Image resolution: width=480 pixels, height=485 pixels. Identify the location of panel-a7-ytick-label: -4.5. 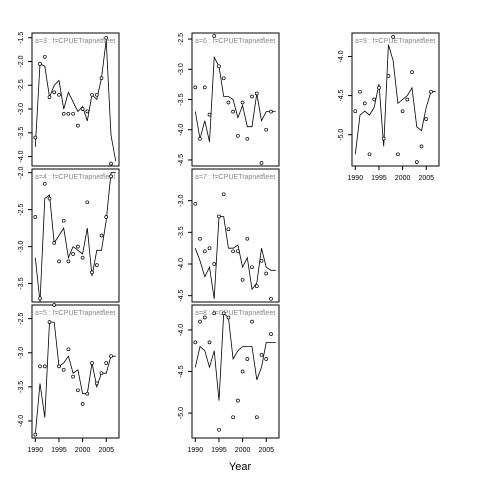
(181, 296).